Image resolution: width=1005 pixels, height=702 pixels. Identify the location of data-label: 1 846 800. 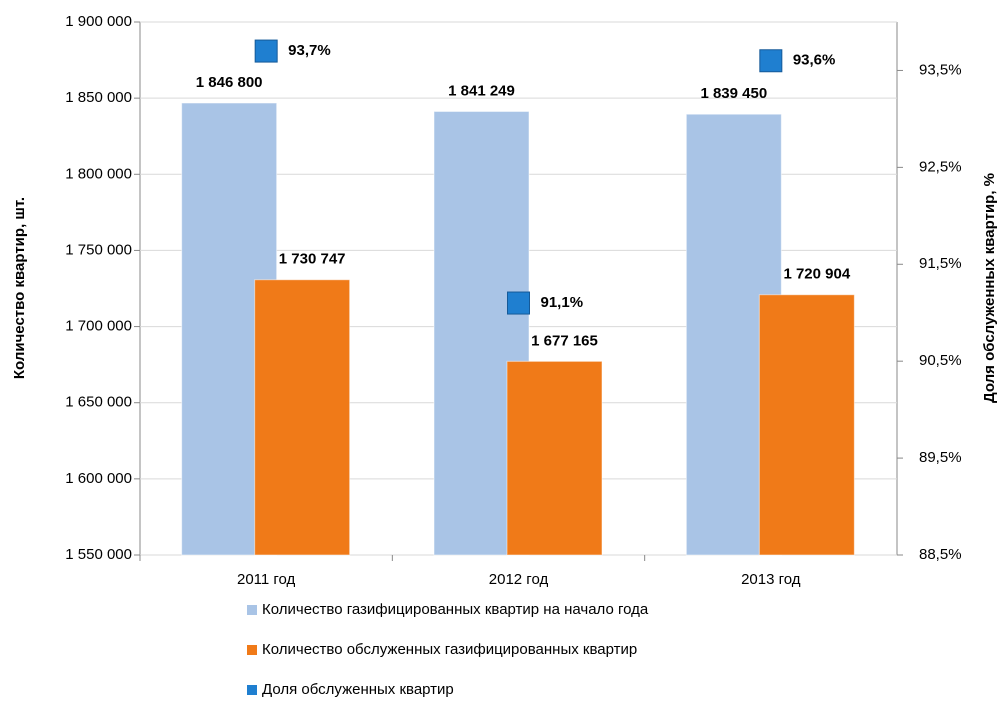
(229, 82).